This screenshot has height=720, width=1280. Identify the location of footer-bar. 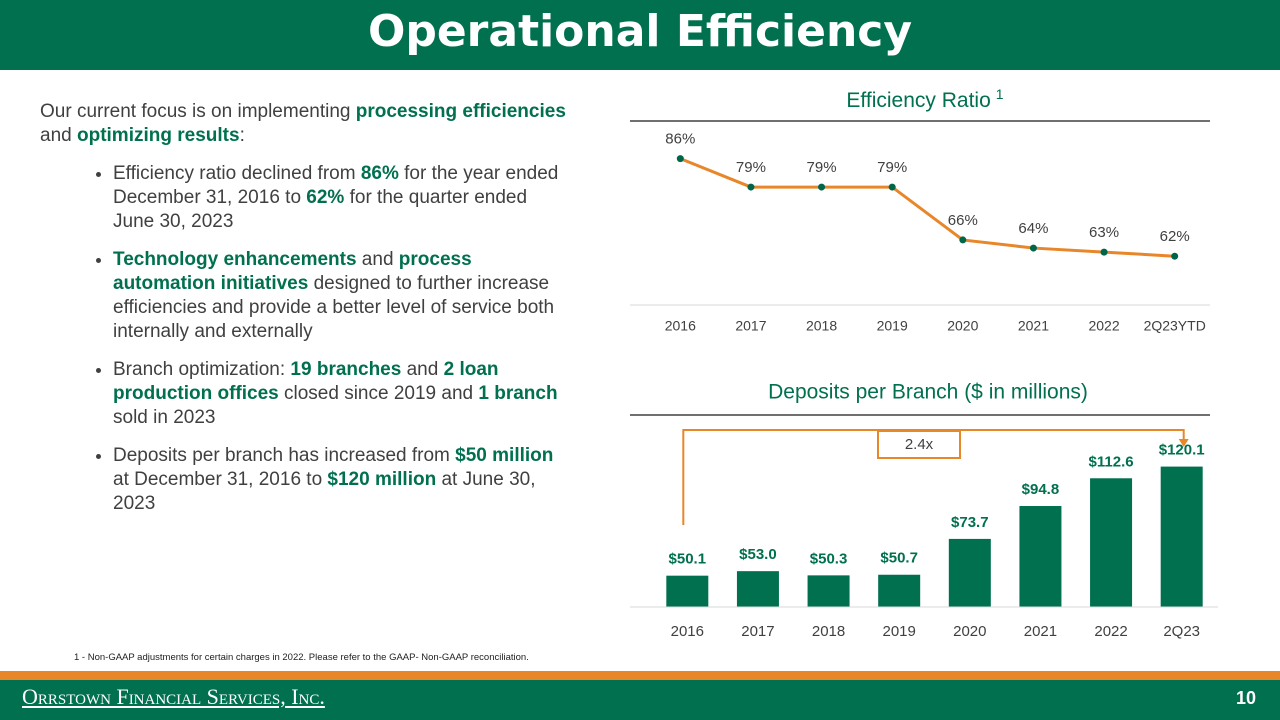
(640, 700).